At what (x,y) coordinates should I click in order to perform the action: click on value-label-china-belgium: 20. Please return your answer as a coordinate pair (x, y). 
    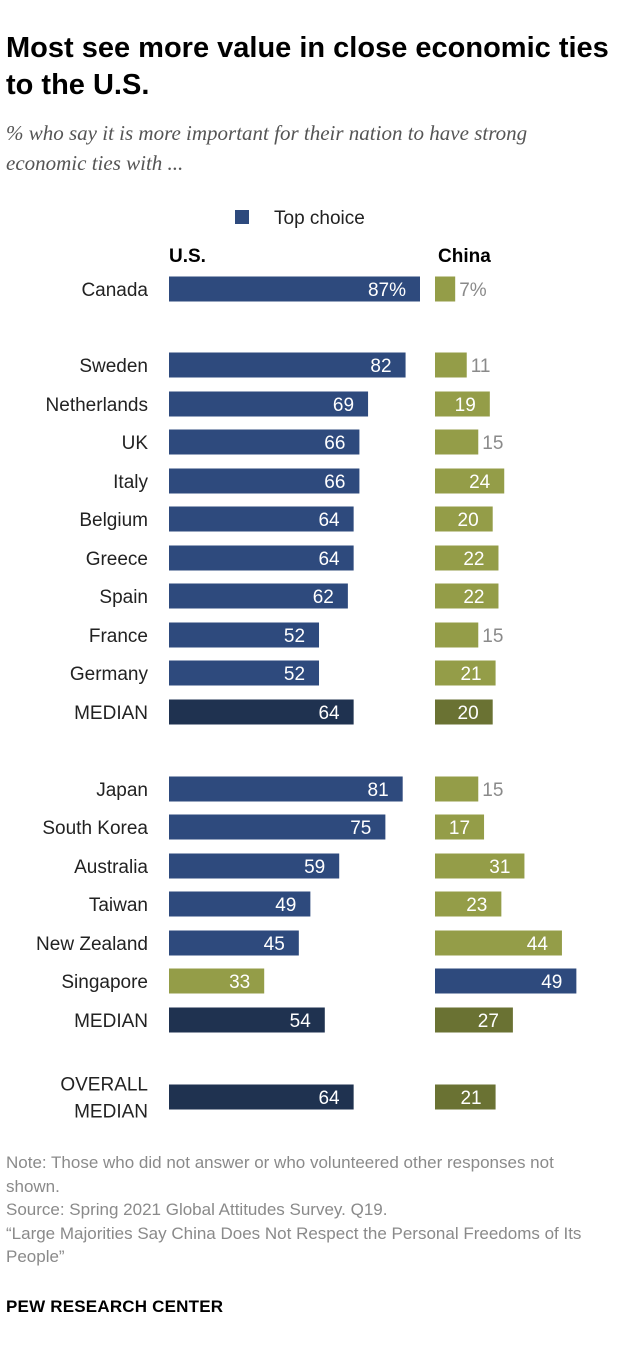
    Looking at the image, I should click on (468, 520).